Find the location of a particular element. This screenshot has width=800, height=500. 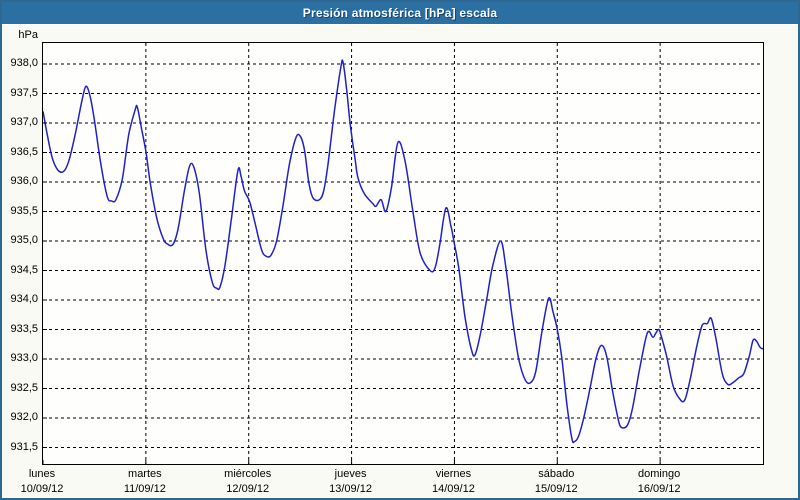

x-day-date-label: 12/09/12 is located at coordinates (248, 489).